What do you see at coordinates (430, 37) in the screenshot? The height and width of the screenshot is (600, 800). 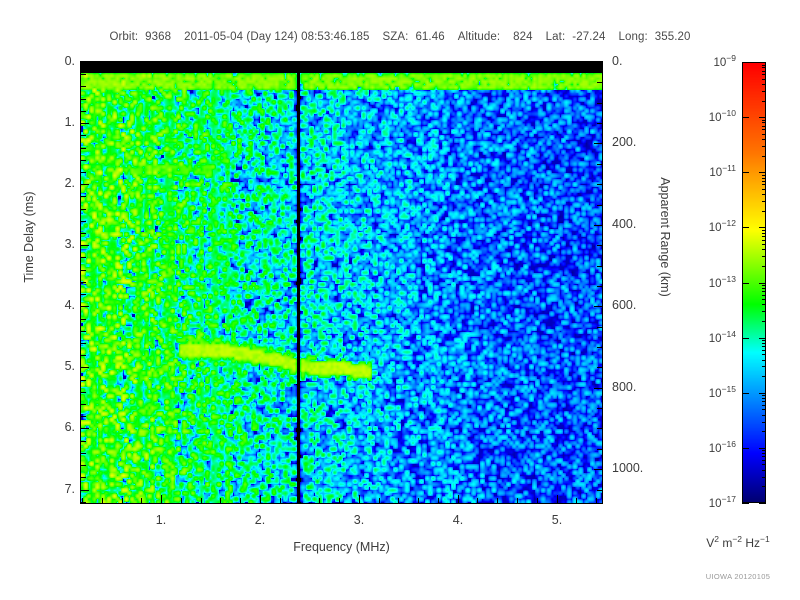 I see `sza-value: 61.46` at bounding box center [430, 37].